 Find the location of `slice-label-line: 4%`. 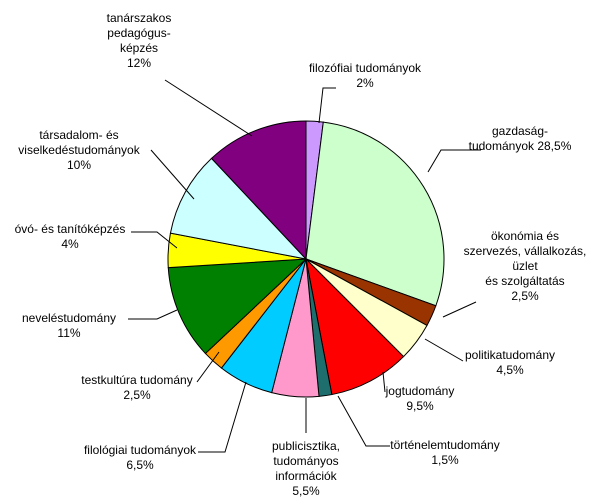

slice-label-line: 4% is located at coordinates (70, 244).